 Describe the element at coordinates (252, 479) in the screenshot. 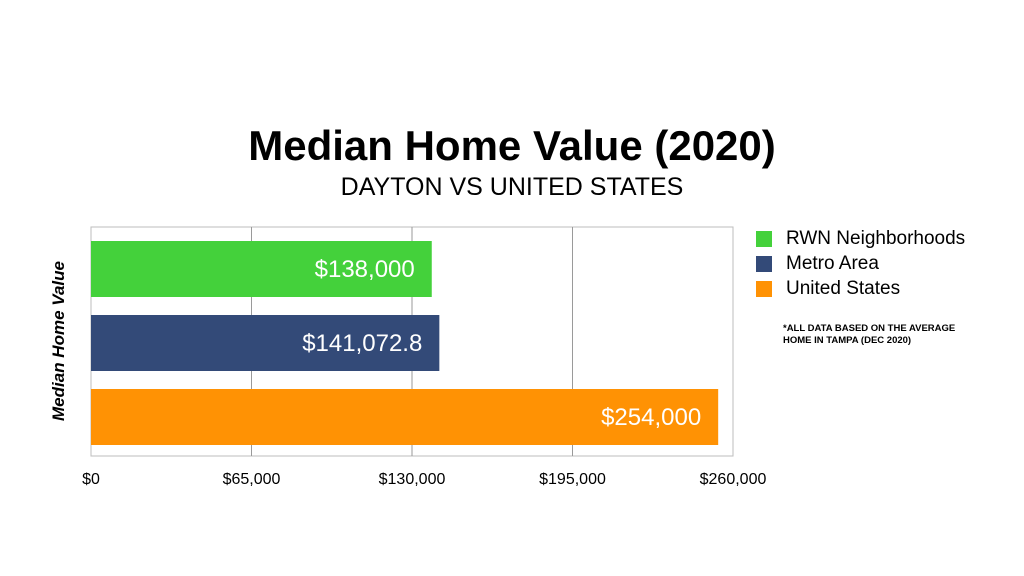

I see `x-tick-label: $65,000` at that location.